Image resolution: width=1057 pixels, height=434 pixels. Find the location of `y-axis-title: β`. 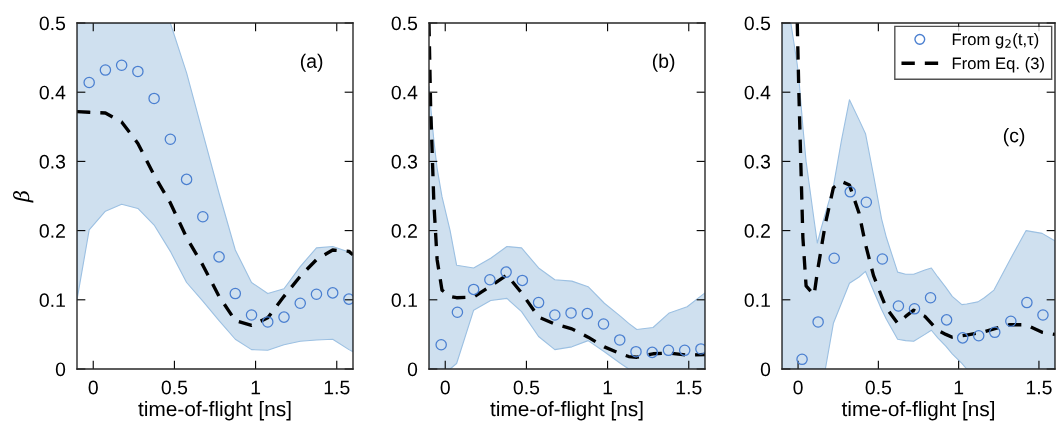

y-axis-title: β is located at coordinates (23, 196).